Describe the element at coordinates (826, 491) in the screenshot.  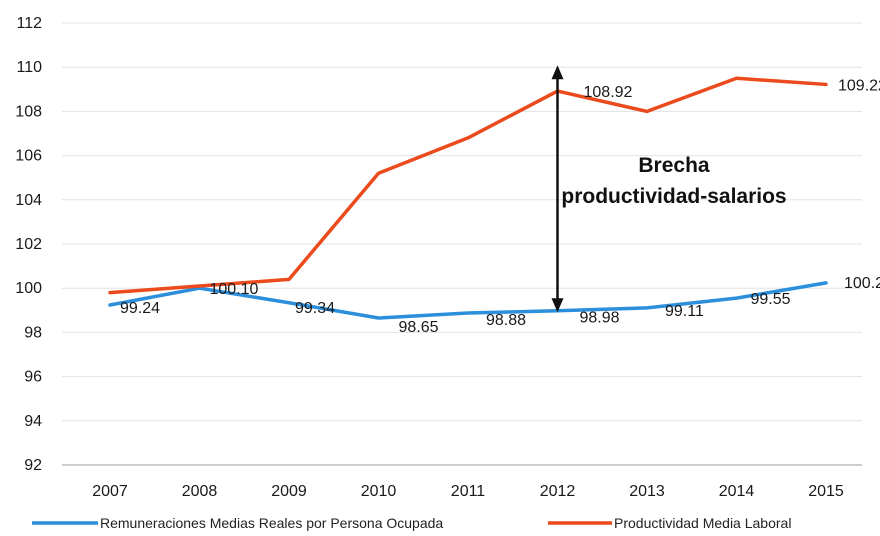
I see `x-tick-label: 2015` at that location.